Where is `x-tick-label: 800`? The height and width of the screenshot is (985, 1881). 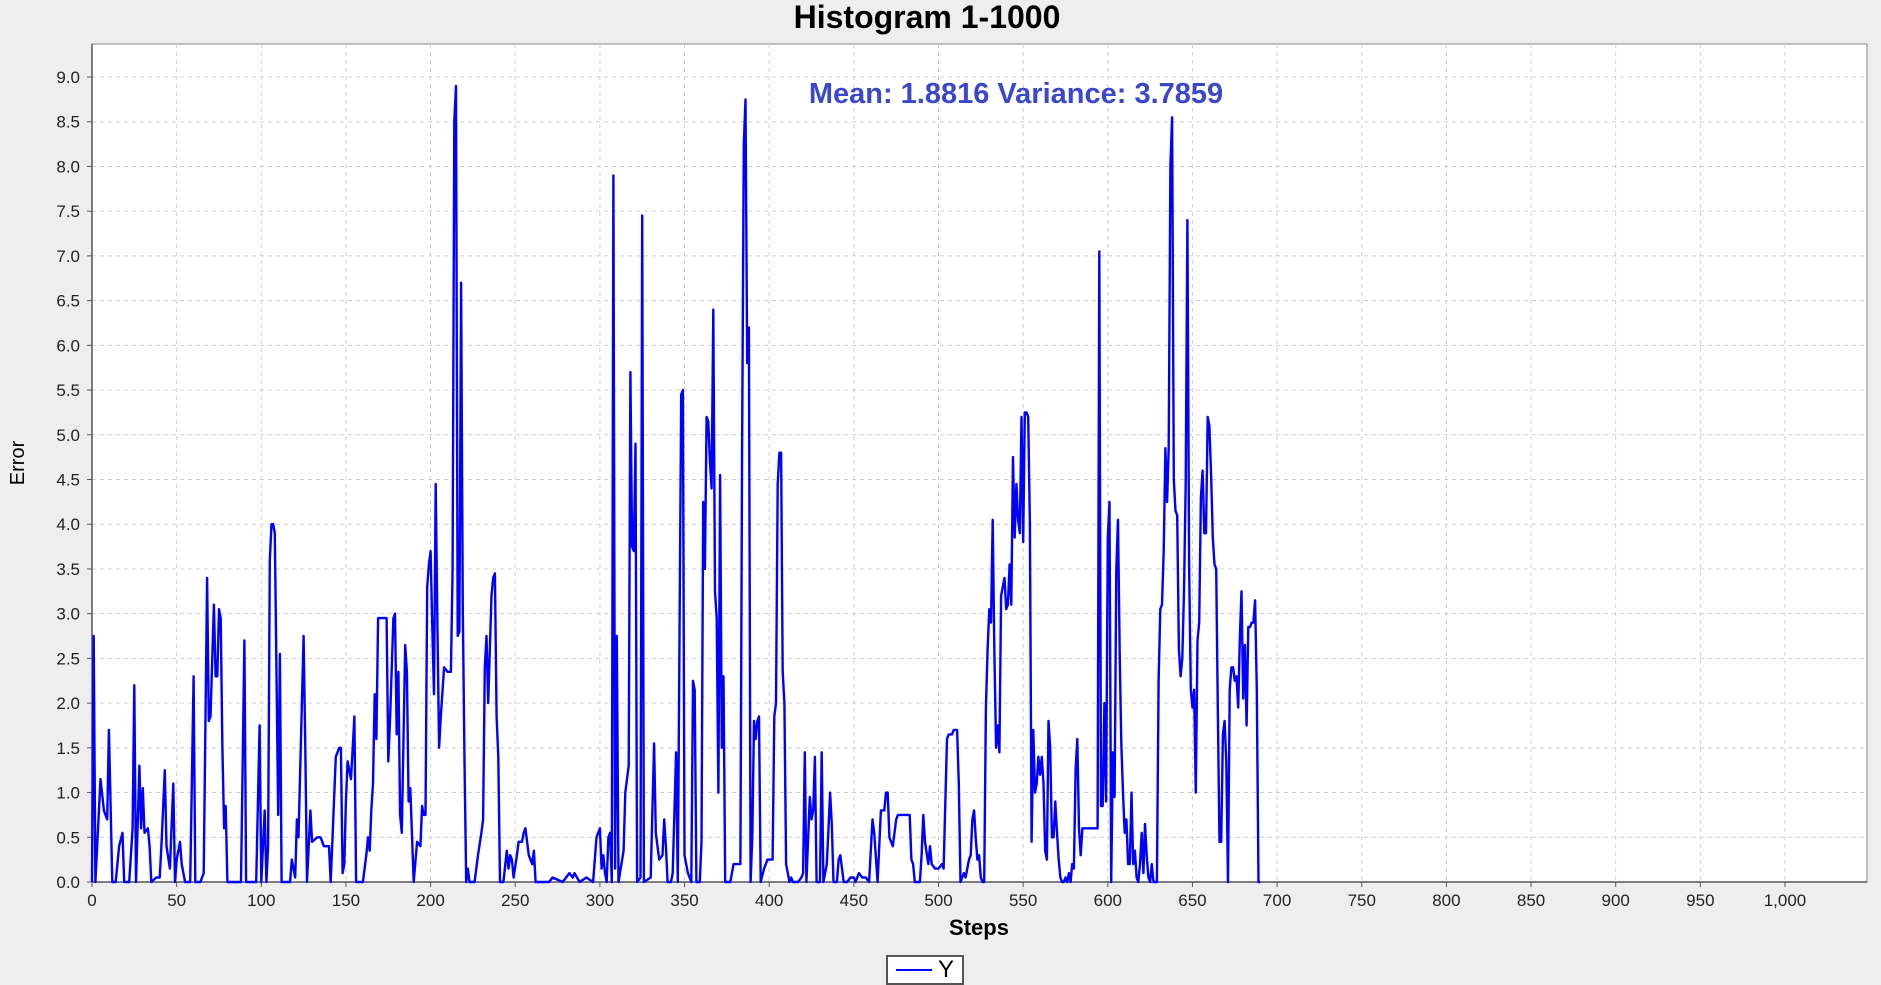
x-tick-label: 800 is located at coordinates (1446, 900).